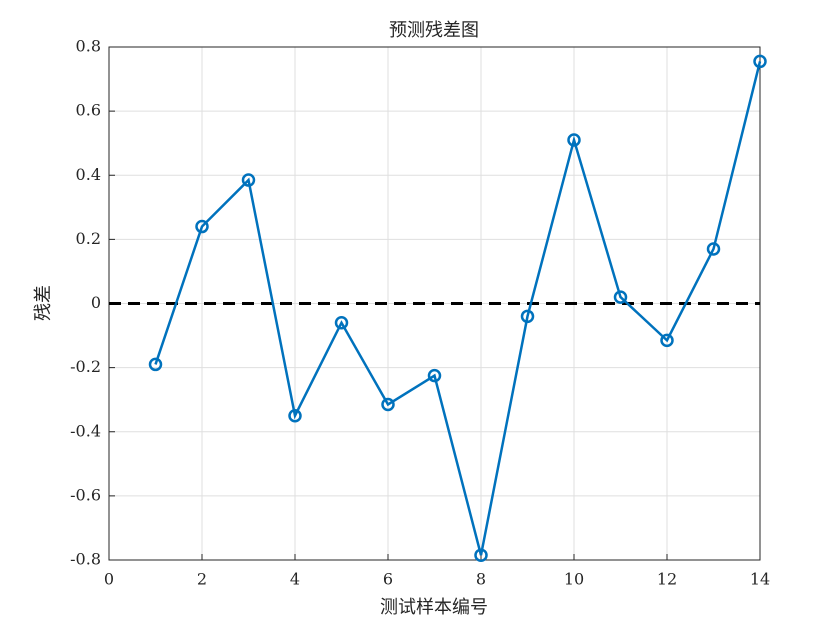 The height and width of the screenshot is (634, 840). I want to click on y-tick-label: 0.2, so click(88, 238).